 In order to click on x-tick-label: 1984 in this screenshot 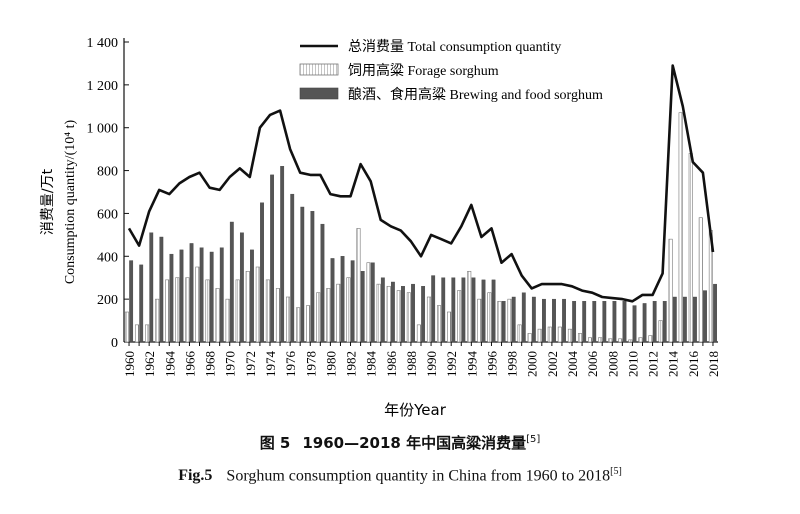, I will do `click(371, 364)`.